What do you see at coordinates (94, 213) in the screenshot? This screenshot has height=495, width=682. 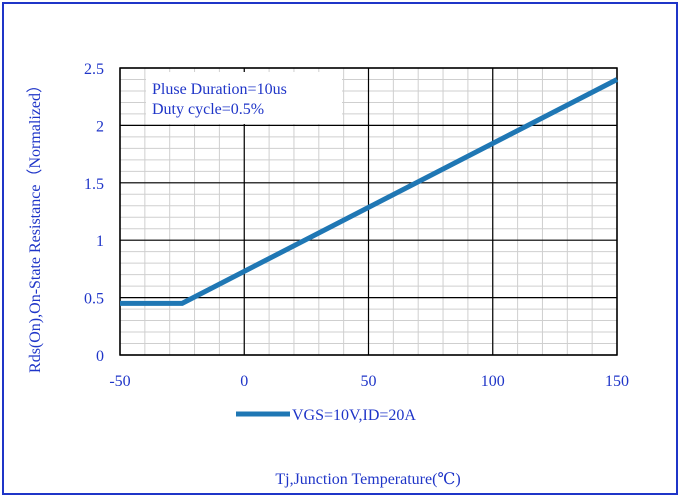 I see `y-tick-labels: 0 0.5 1 1.5 2 2.5` at bounding box center [94, 213].